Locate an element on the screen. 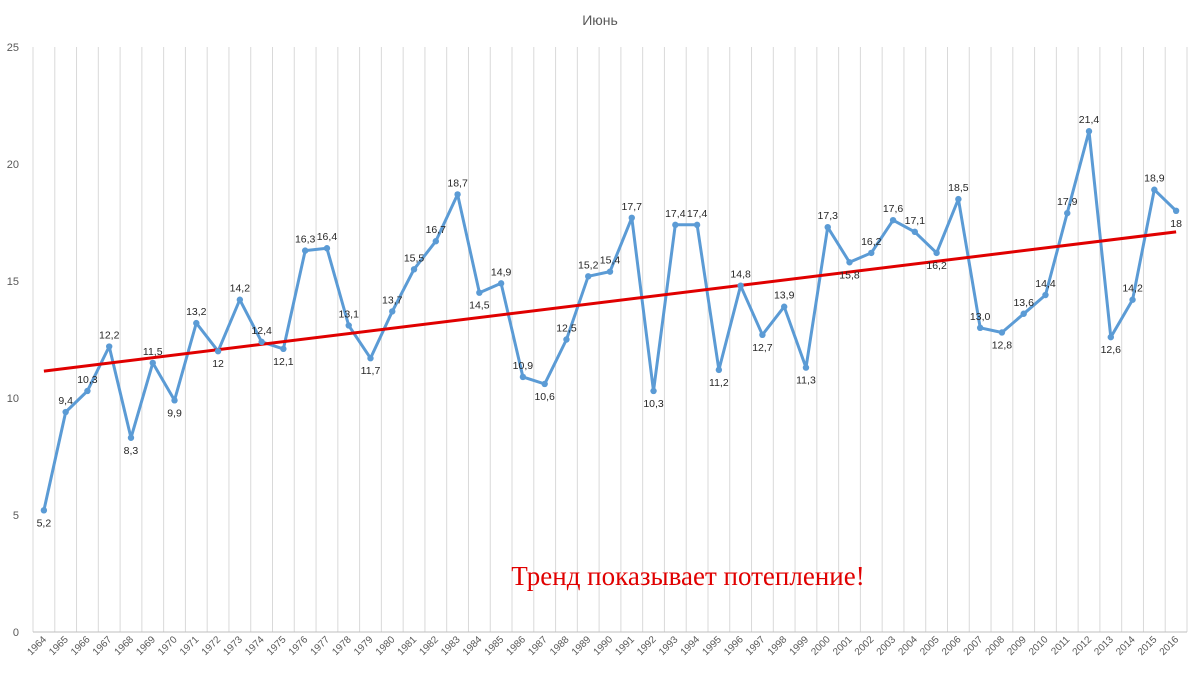  data-label: 11,3 is located at coordinates (806, 381).